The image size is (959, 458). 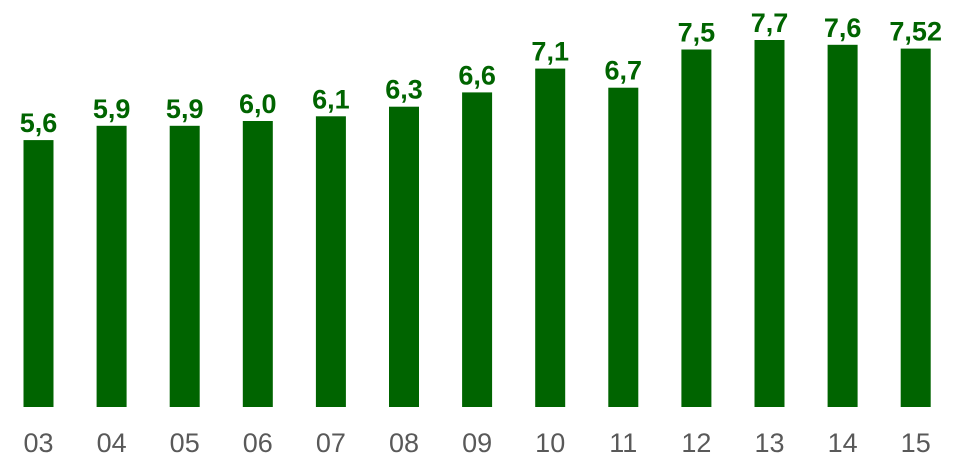 What do you see at coordinates (39, 123) in the screenshot?
I see `value-label-03: 5,6` at bounding box center [39, 123].